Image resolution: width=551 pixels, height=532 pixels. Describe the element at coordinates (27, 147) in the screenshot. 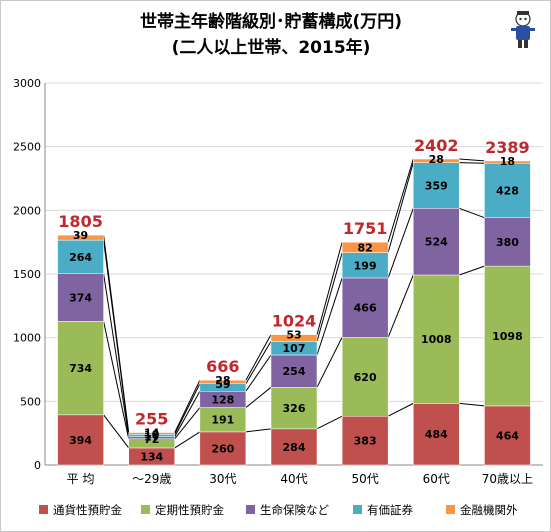

I see `y-tick-label: 2500` at that location.